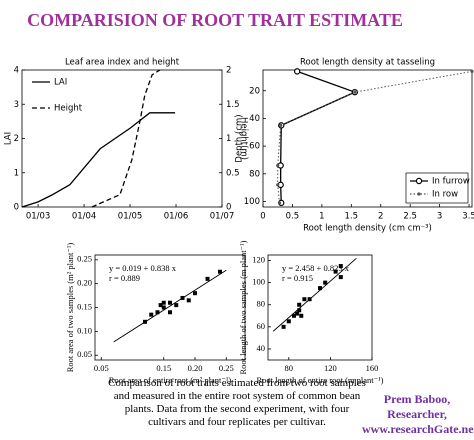  I want to click on legend-label: LAI, so click(60, 83).